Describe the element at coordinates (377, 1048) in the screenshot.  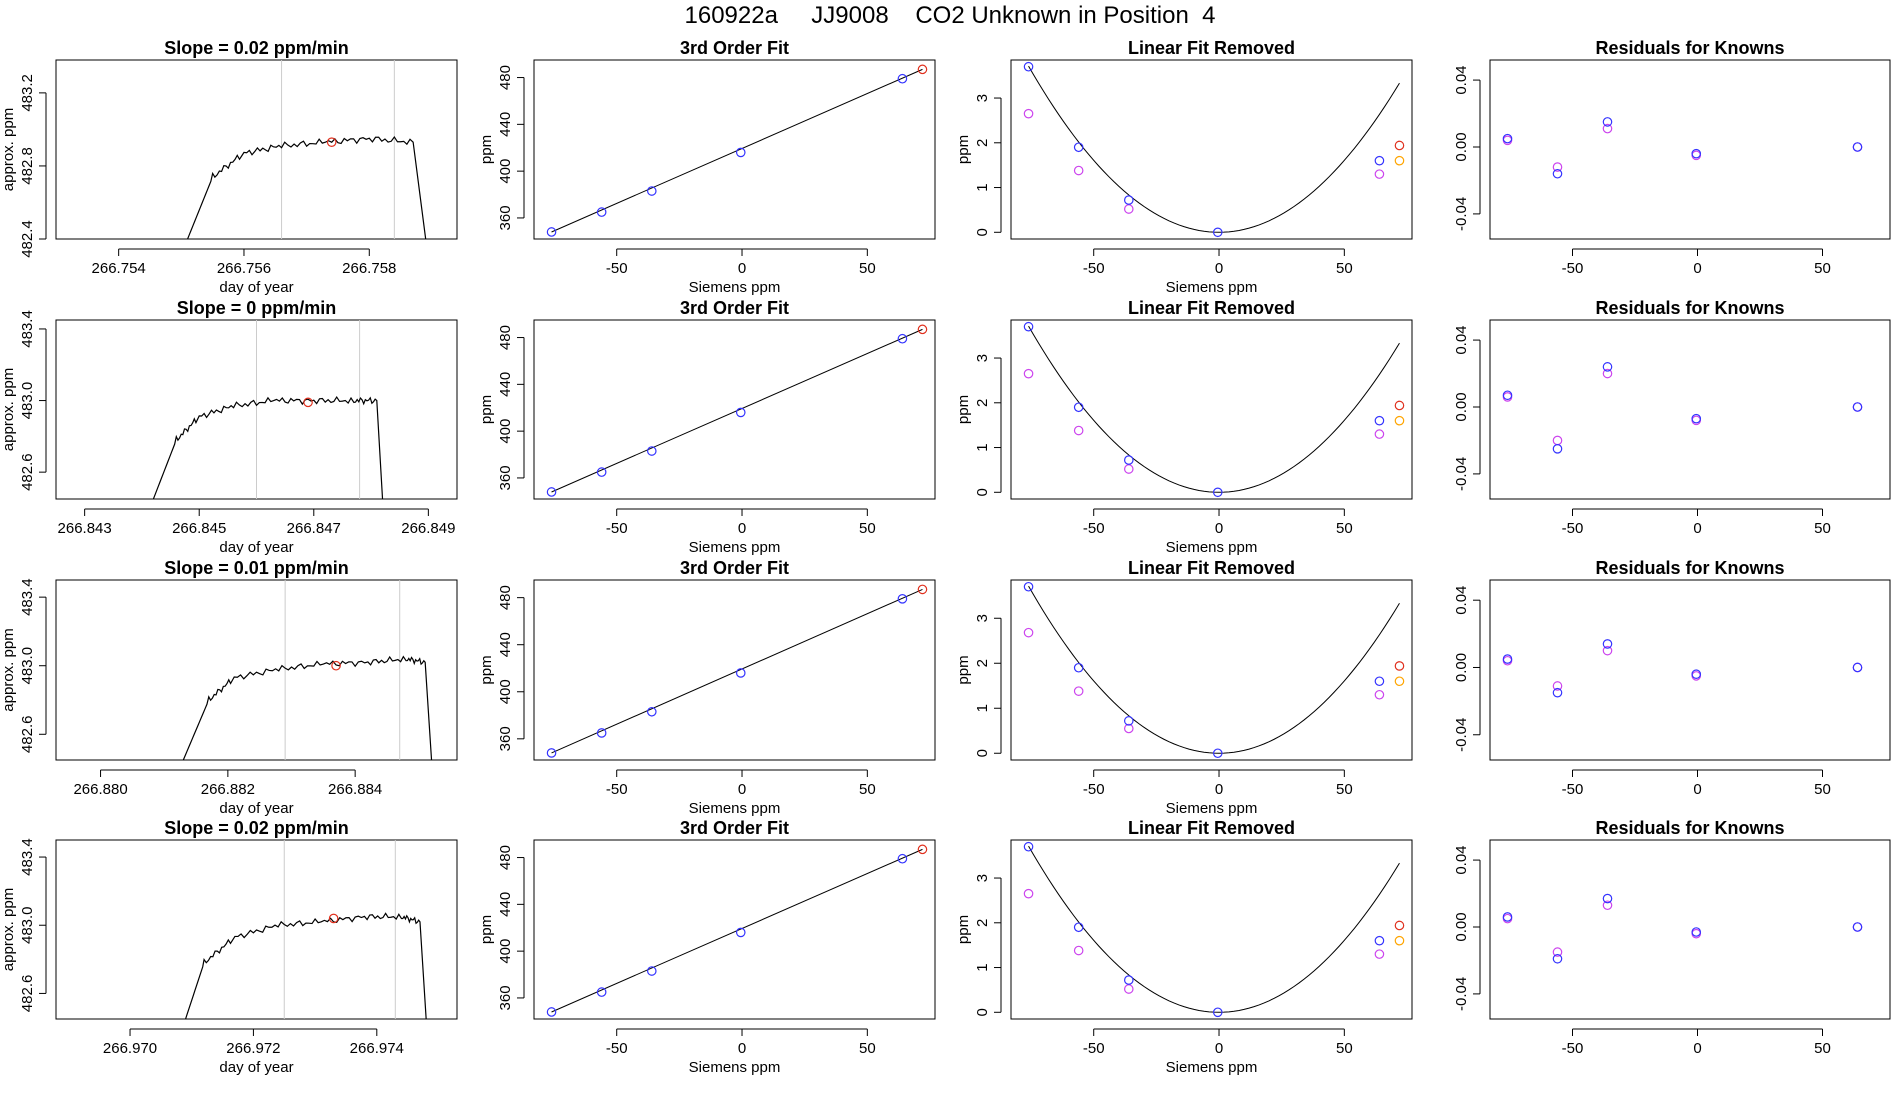
I see `x-tick-label: 266.974` at that location.